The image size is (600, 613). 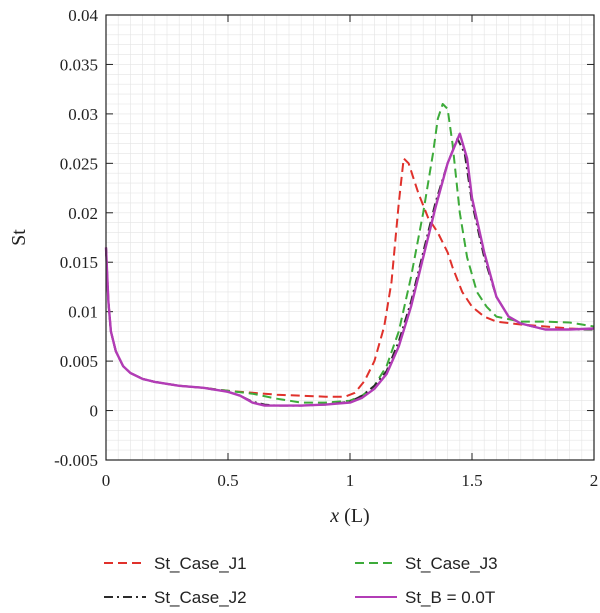 I want to click on y-tick-label: 0, so click(x=94, y=411).